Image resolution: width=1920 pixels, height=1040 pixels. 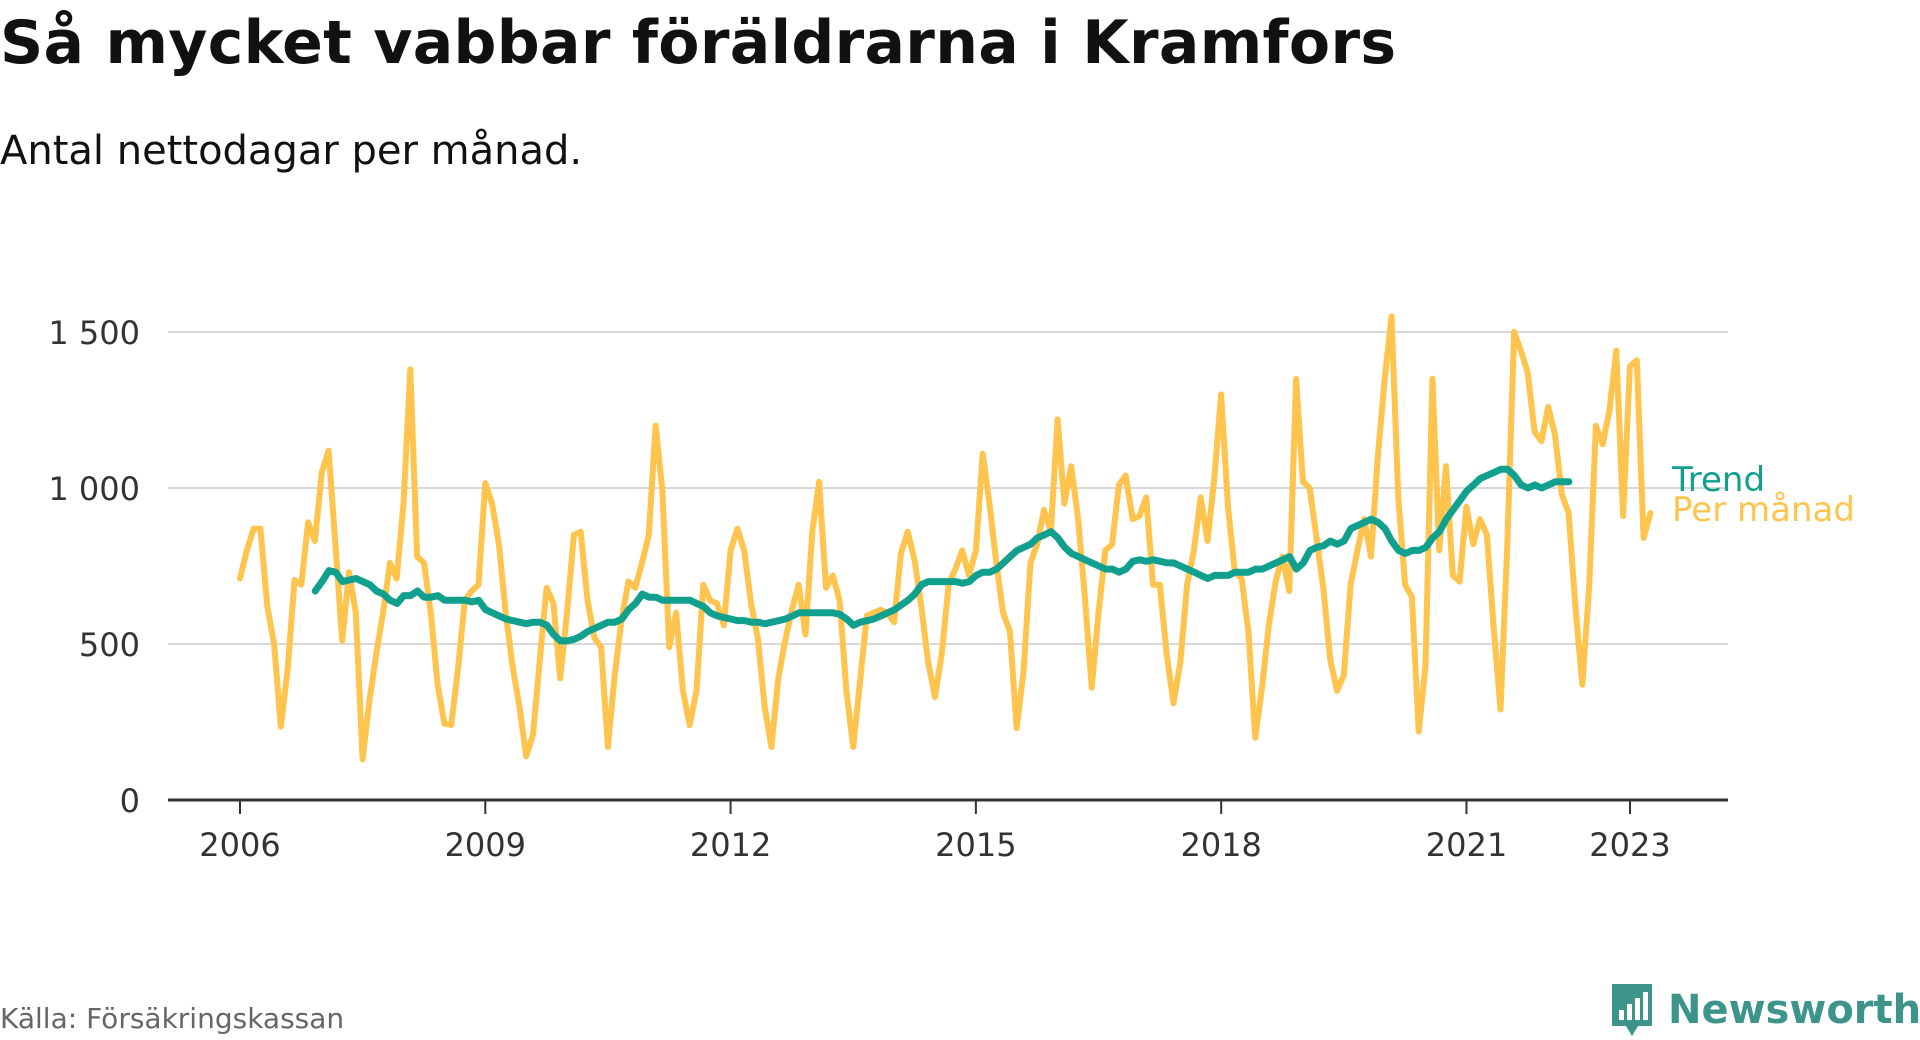 What do you see at coordinates (130, 801) in the screenshot?
I see `y-tick-label-0: 0` at bounding box center [130, 801].